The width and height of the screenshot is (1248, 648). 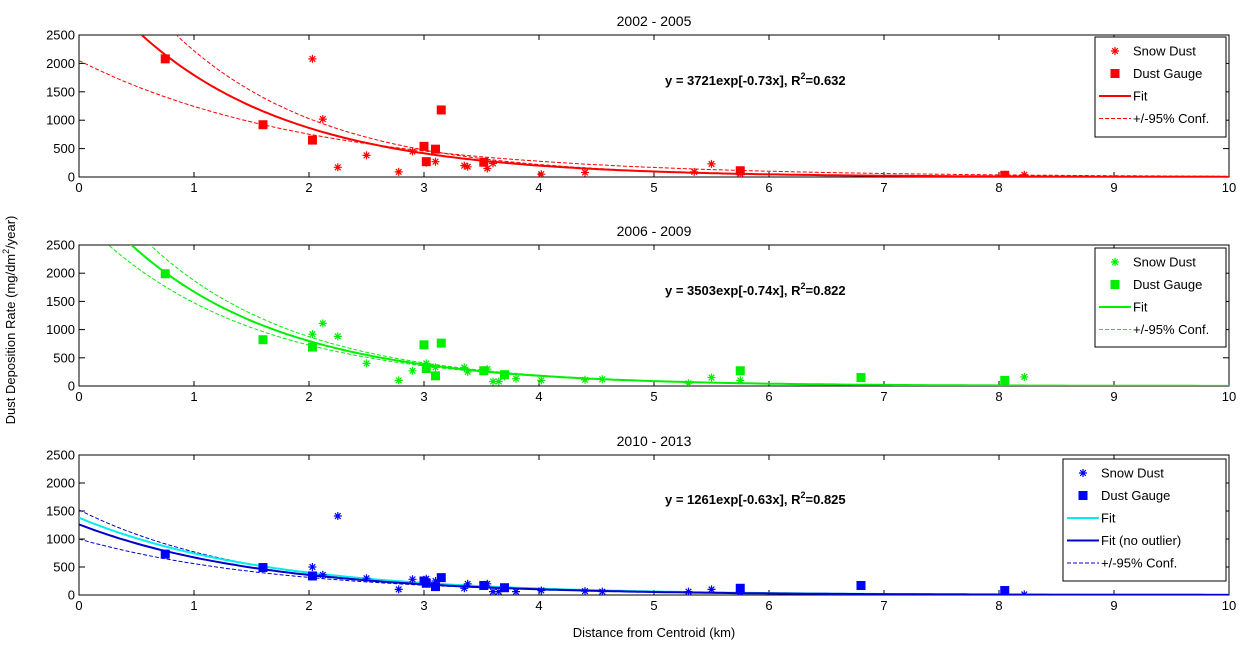 I want to click on x-tick-label: 3, so click(x=423, y=187).